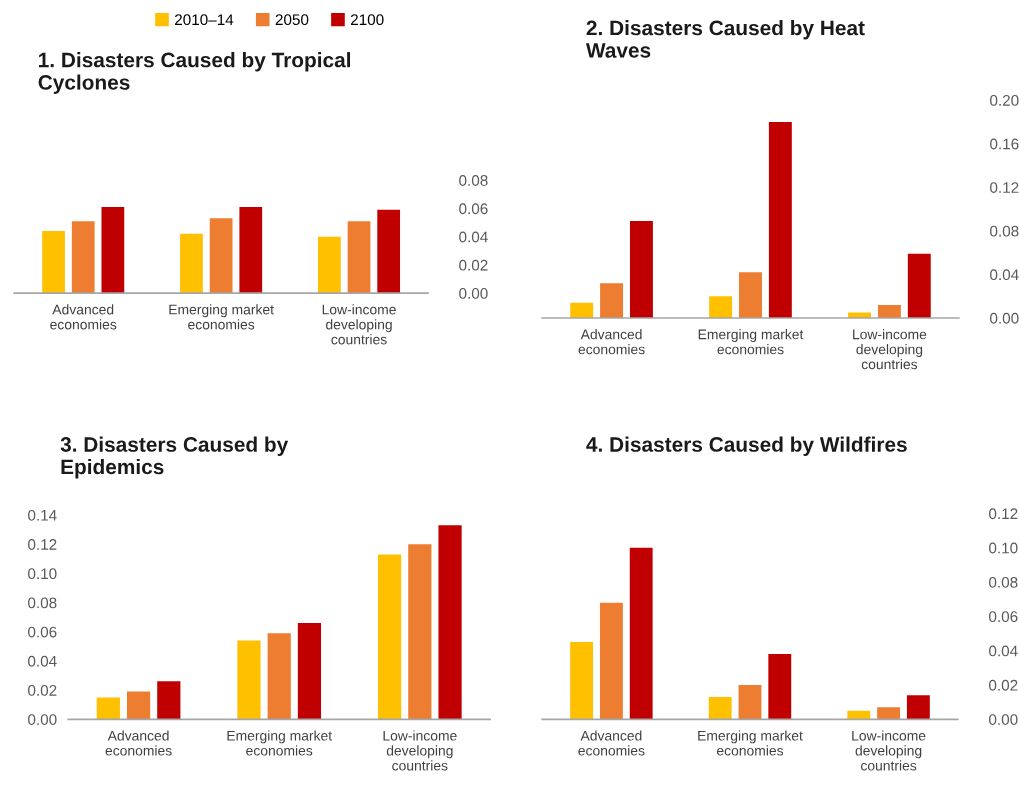 Image resolution: width=1019 pixels, height=801 pixels. What do you see at coordinates (174, 457) in the screenshot?
I see `chart-title: 3. Disasters Caused by Epidemics` at bounding box center [174, 457].